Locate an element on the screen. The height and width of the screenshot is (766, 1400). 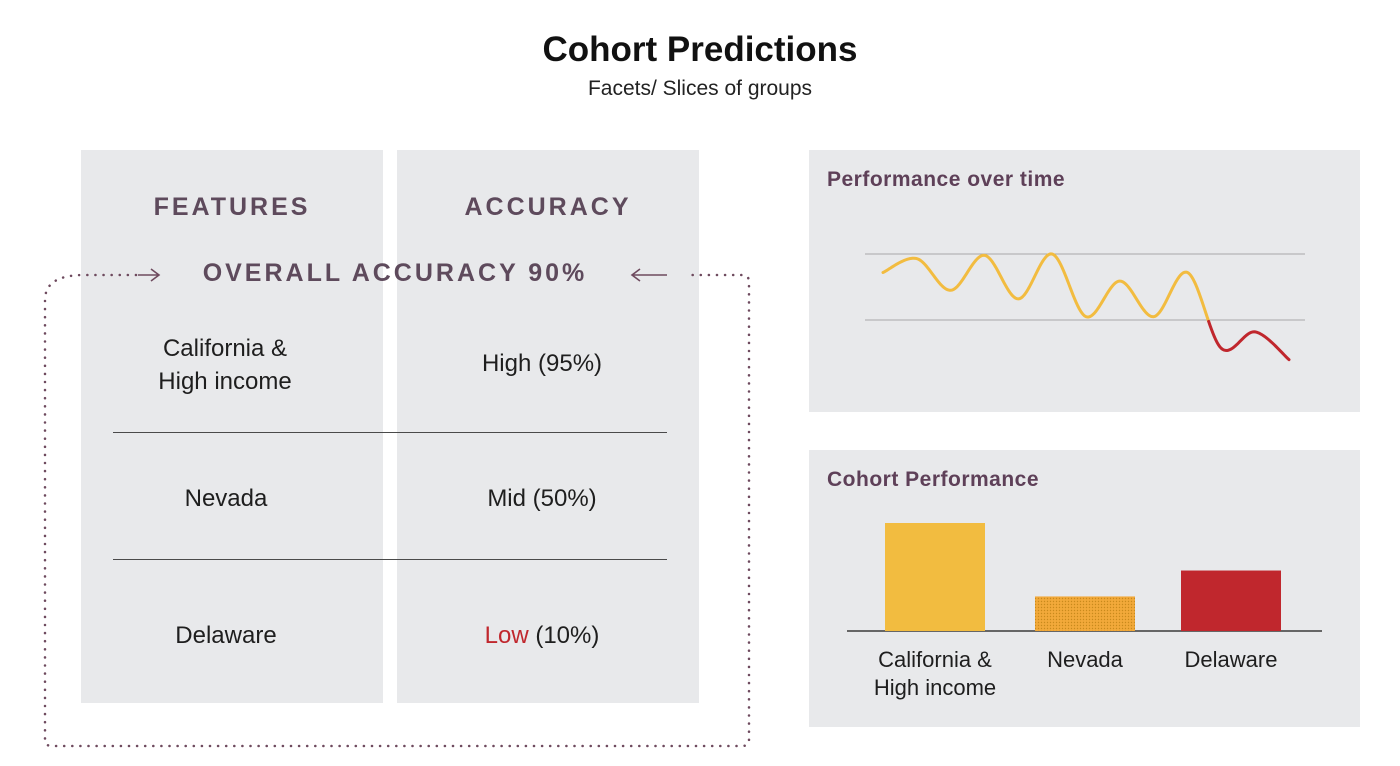
table-row-2-accuracy: Mid (50%) is located at coordinates (542, 498).